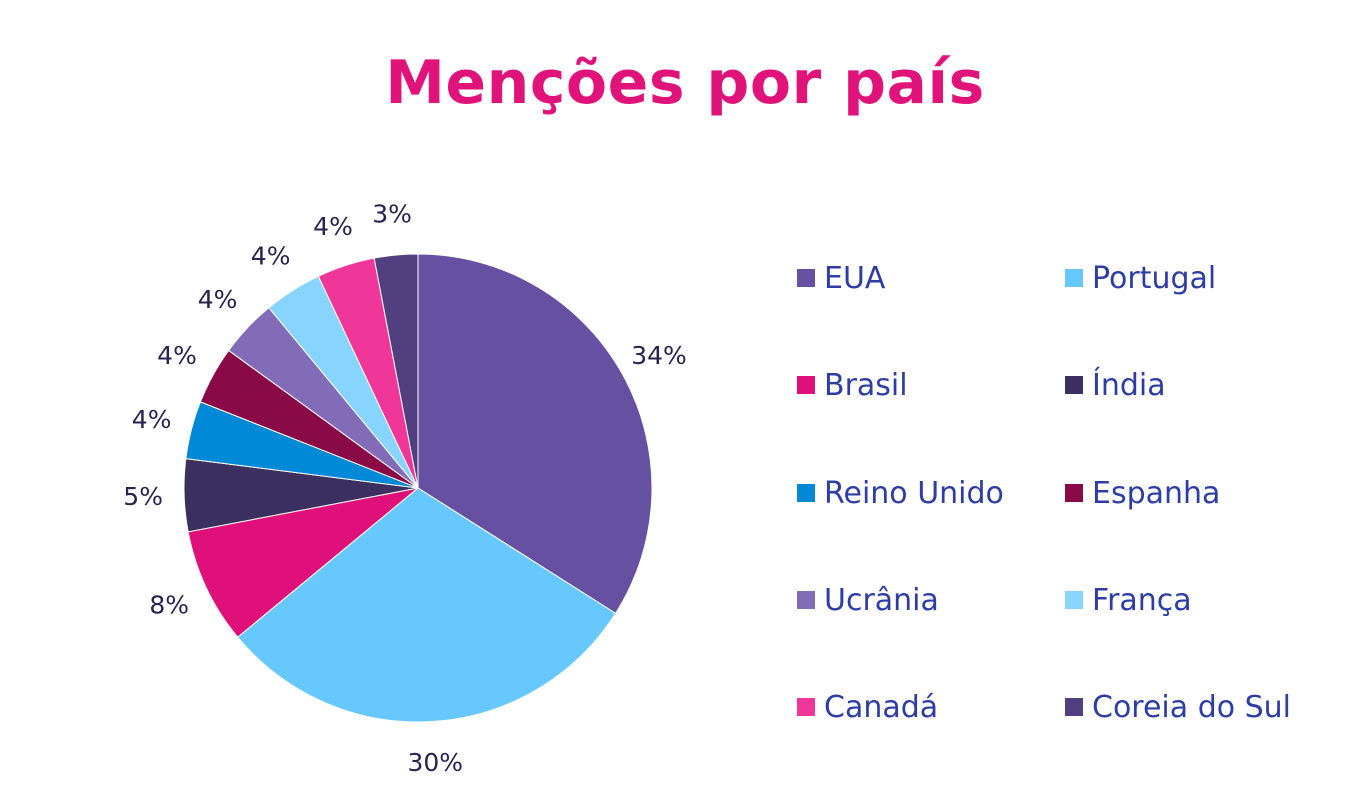 Image resolution: width=1370 pixels, height=800 pixels. I want to click on legend-item-india: Índia, so click(1115, 385).